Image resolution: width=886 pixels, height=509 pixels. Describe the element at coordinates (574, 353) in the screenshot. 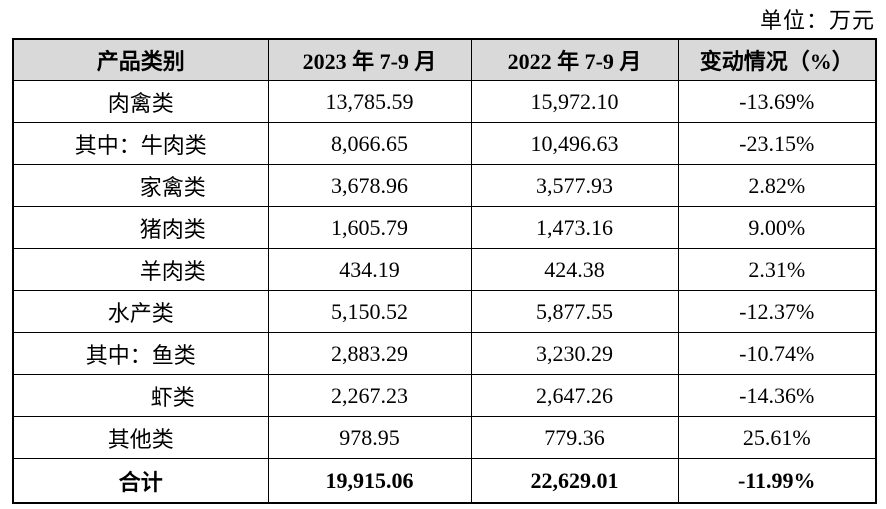

I see `value-2022-cell: 3,230.29` at that location.